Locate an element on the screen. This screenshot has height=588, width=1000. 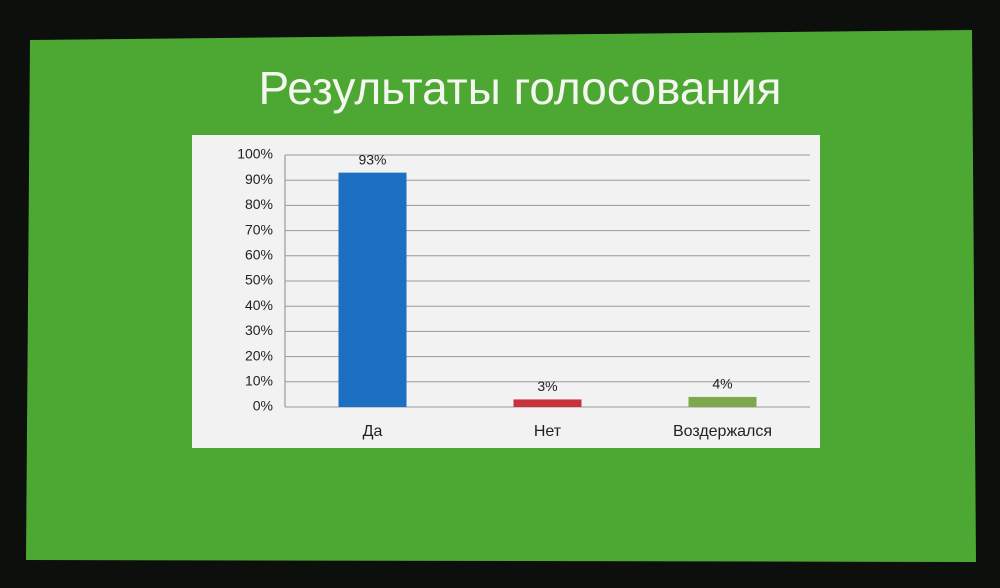
value-label: 93% is located at coordinates (372, 159).